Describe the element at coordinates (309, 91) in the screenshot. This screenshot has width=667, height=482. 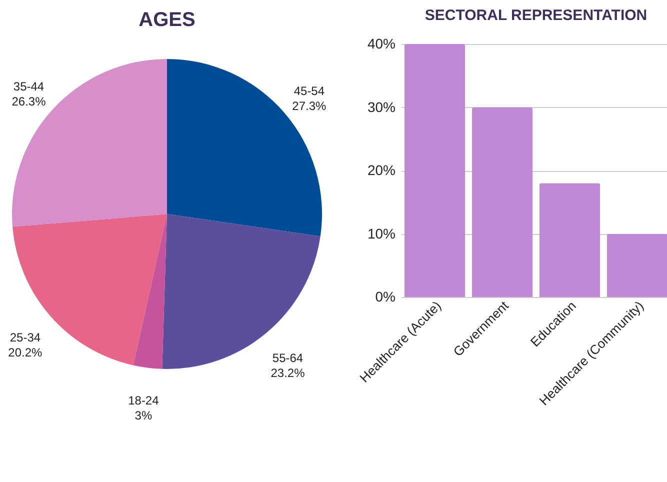
I see `slice-label: 45-54` at that location.